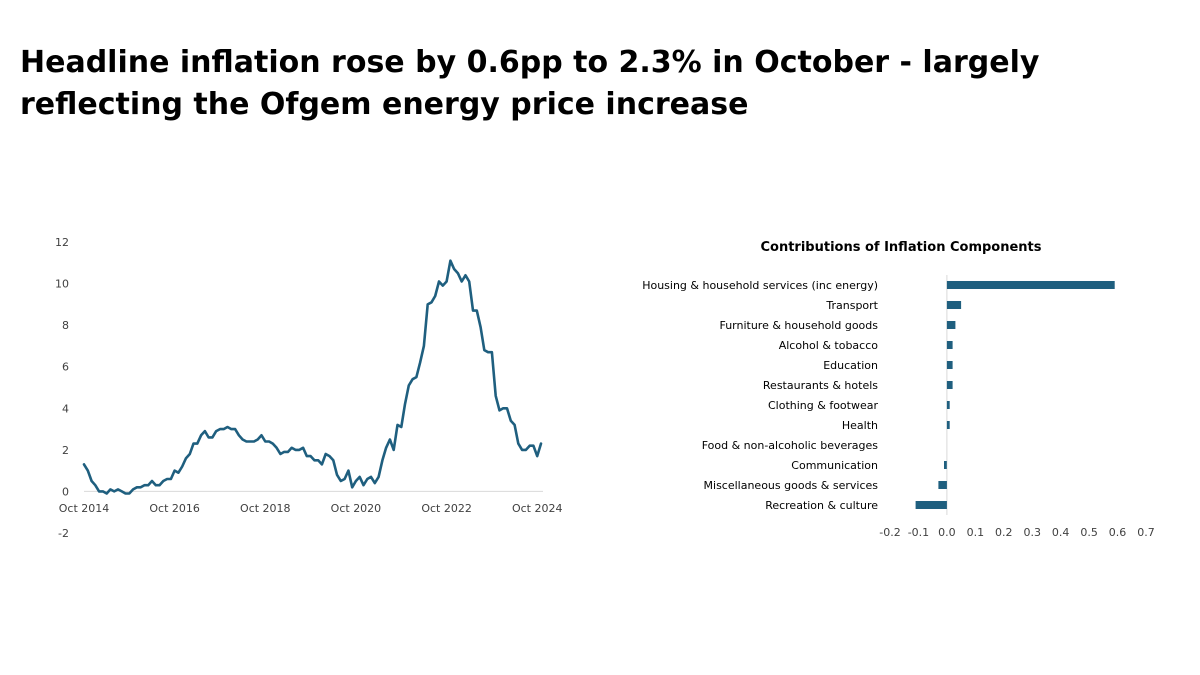 The image size is (1200, 675). What do you see at coordinates (860, 425) in the screenshot?
I see `category-label: Health` at bounding box center [860, 425].